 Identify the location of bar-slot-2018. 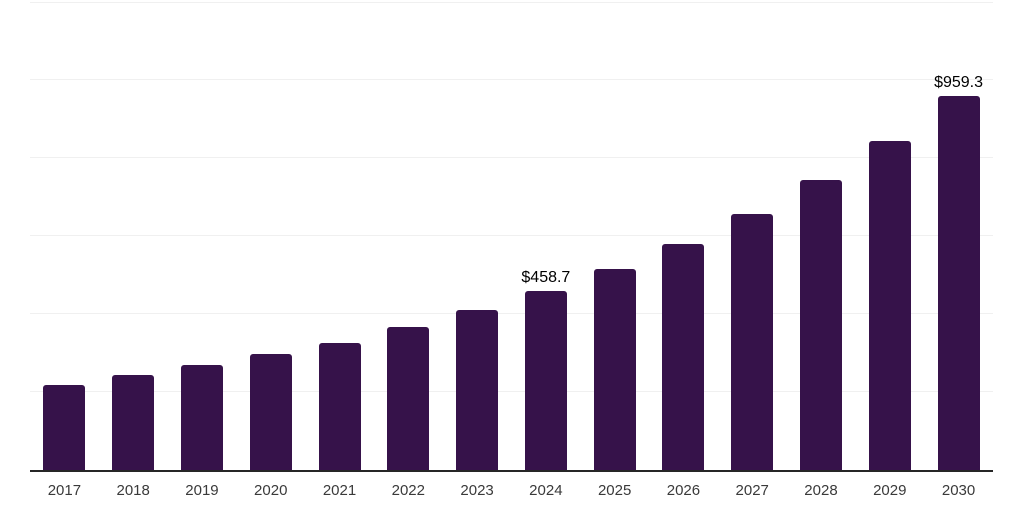
(133, 236).